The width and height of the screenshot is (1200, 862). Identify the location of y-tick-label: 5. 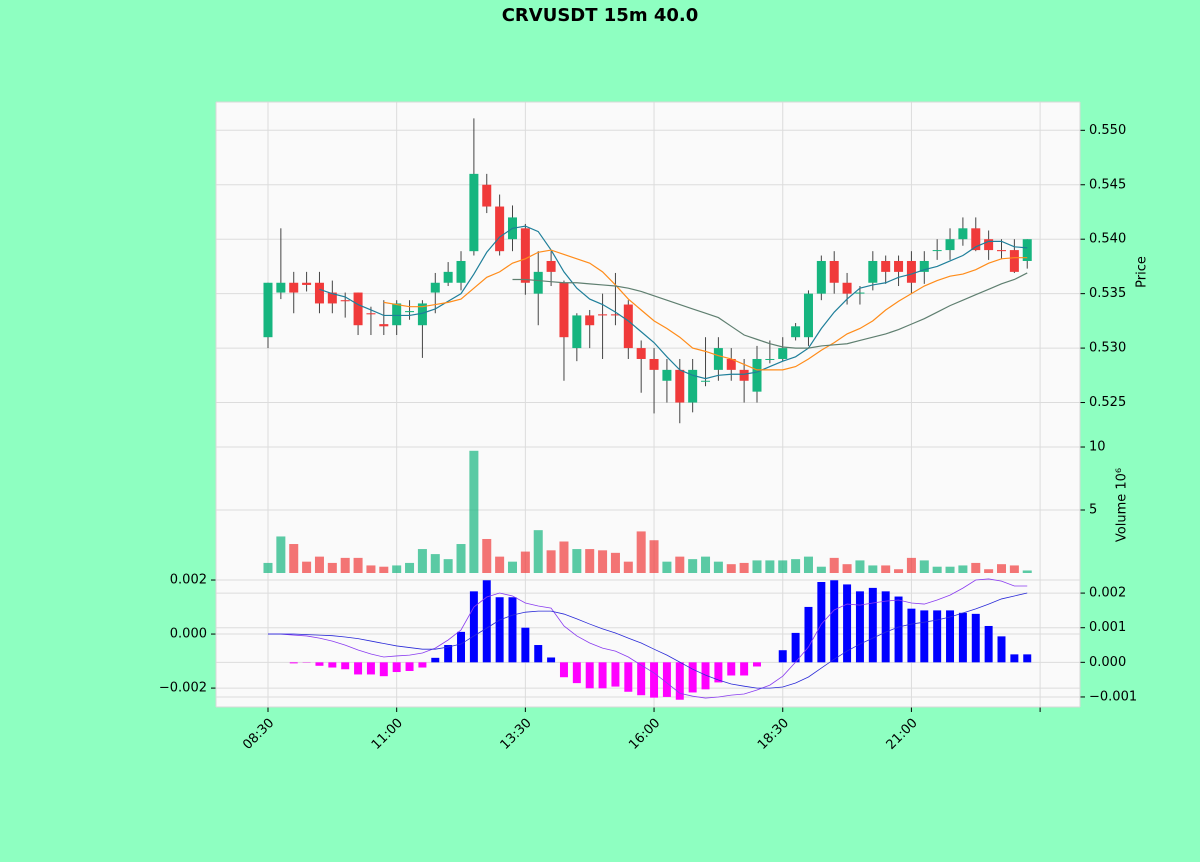
(1093, 510).